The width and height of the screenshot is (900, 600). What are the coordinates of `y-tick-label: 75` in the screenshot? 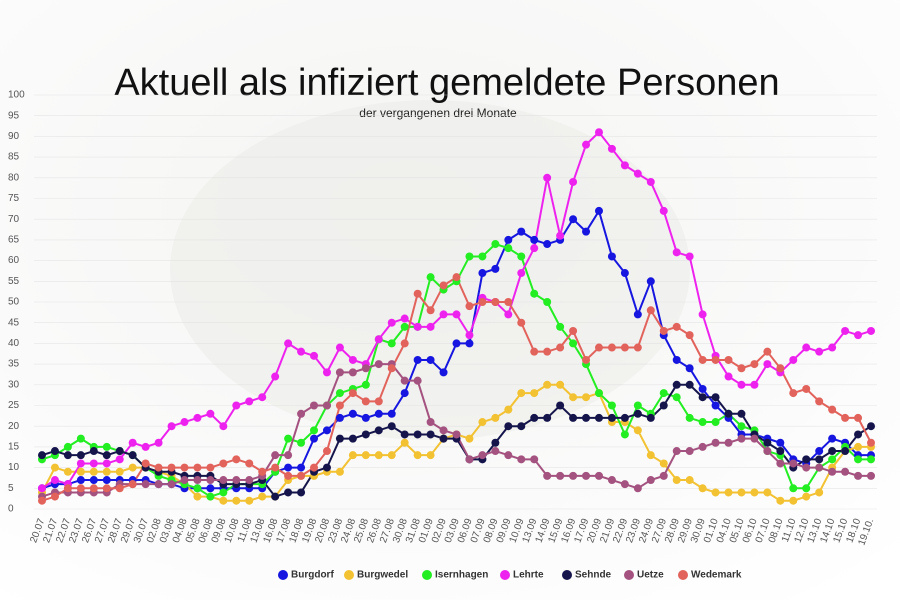 It's located at (14, 198).